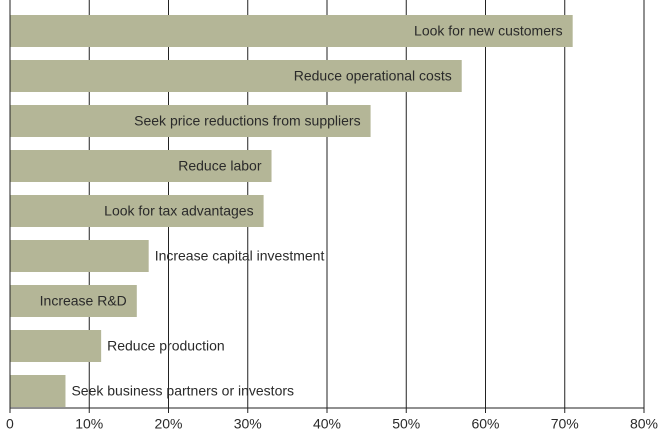 This screenshot has width=659, height=436. Describe the element at coordinates (166, 346) in the screenshot. I see `bar-label: Reduce production` at that location.